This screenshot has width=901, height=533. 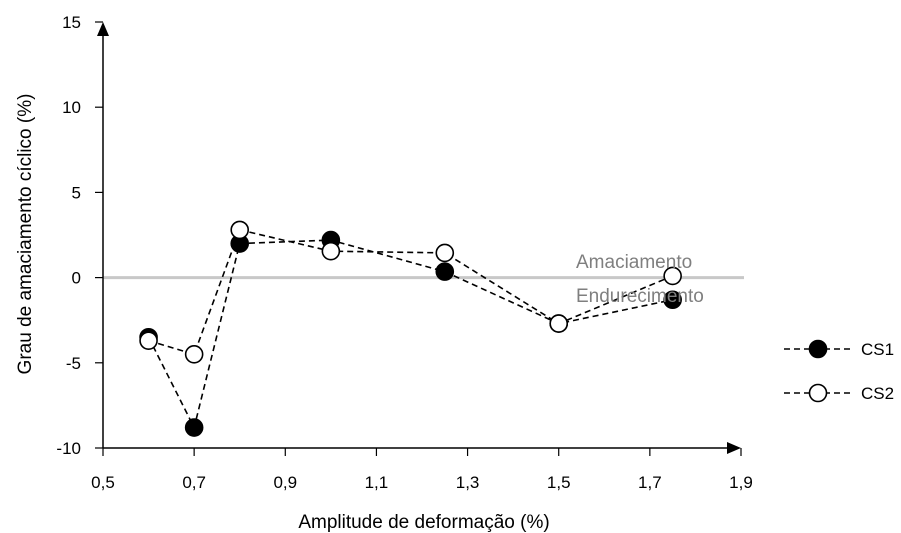 I want to click on x-tick-label: 1,9, so click(x=741, y=482).